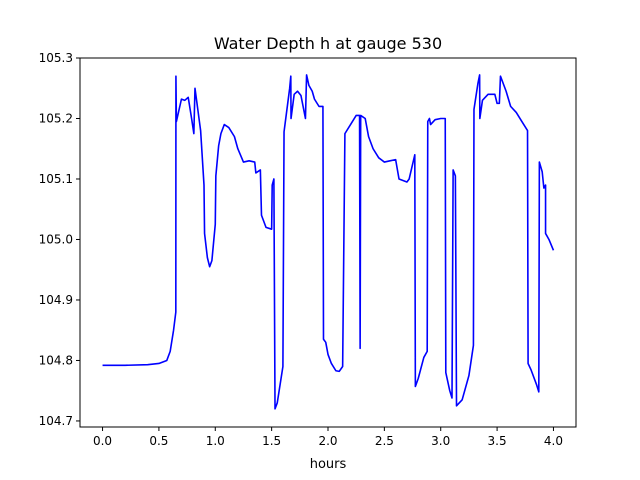 This screenshot has height=480, width=640. Describe the element at coordinates (56, 421) in the screenshot. I see `y-tick-label: 104.7` at that location.